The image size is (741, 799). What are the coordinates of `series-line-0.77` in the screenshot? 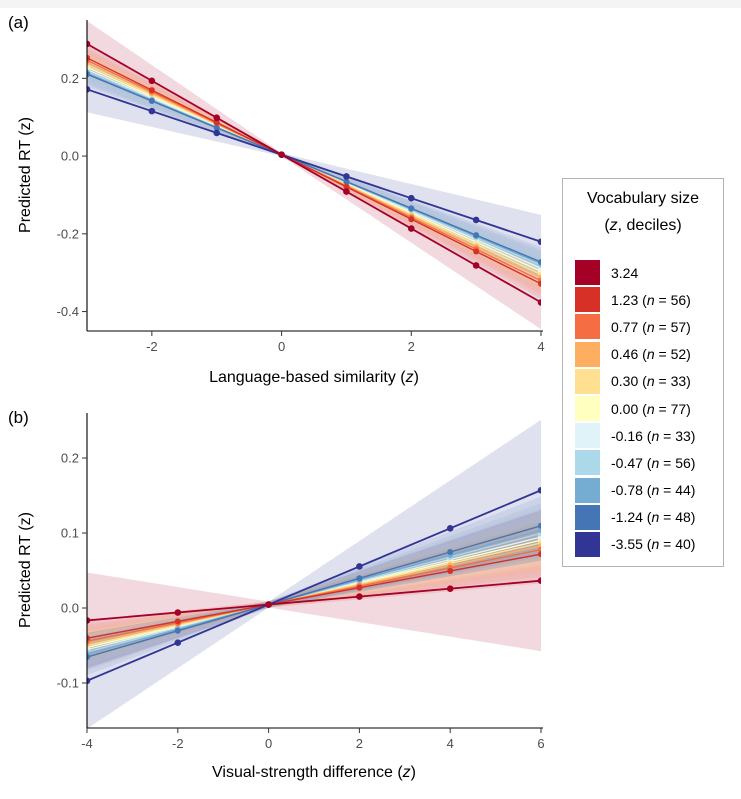 It's located at (314, 595).